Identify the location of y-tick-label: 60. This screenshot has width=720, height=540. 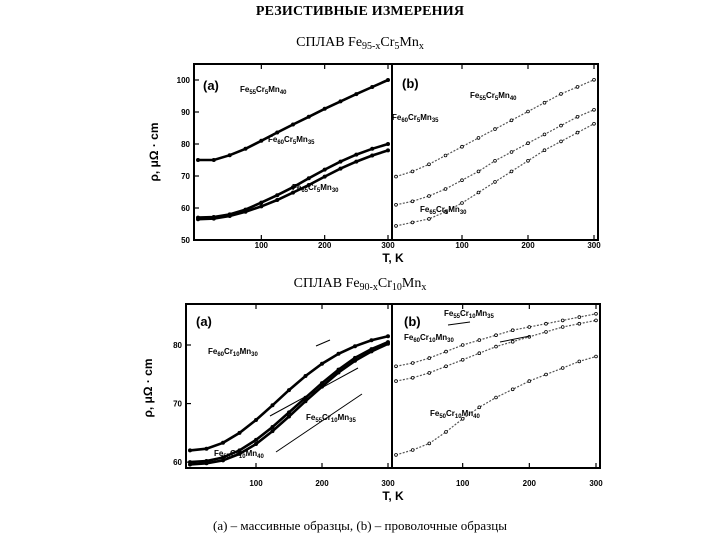
(177, 462).